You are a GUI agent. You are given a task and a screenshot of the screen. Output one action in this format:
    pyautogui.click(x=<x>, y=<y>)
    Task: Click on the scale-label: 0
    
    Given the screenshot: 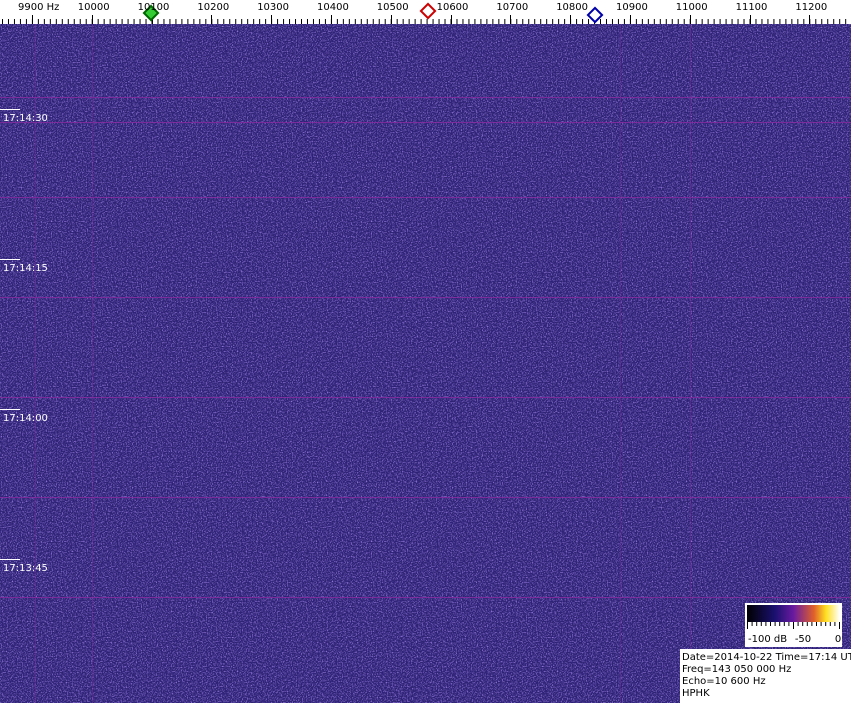 What is the action you would take?
    pyautogui.click(x=838, y=639)
    